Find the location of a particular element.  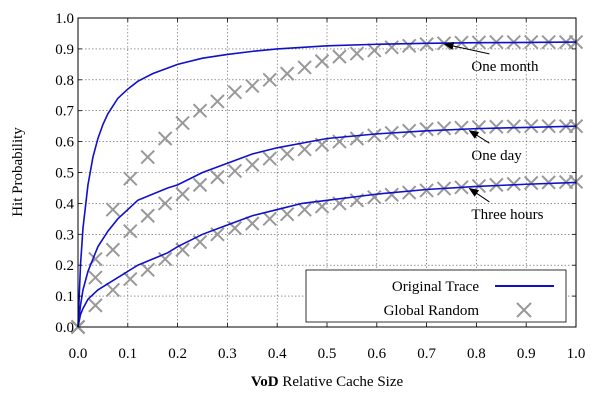

annotation-label: One day is located at coordinates (496, 156).